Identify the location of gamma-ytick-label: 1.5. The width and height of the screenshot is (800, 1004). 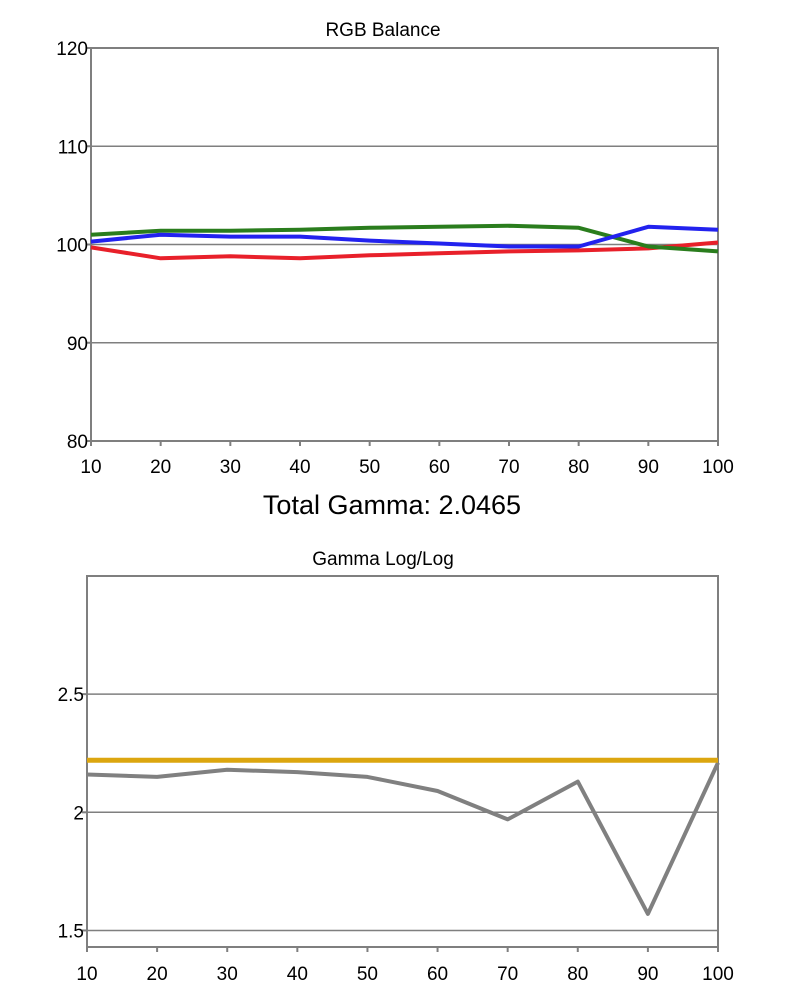
(71, 931).